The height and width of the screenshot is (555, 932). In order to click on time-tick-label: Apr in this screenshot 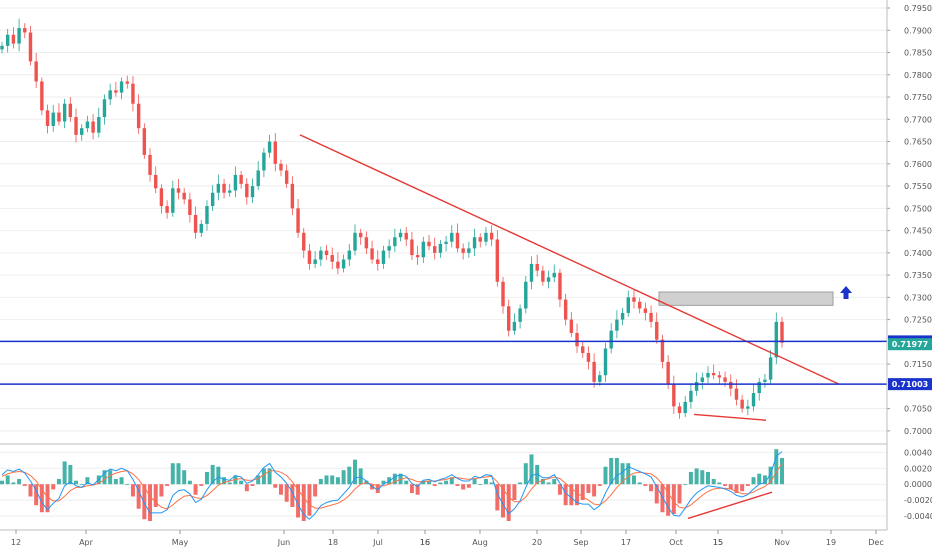, I will do `click(86, 542)`.